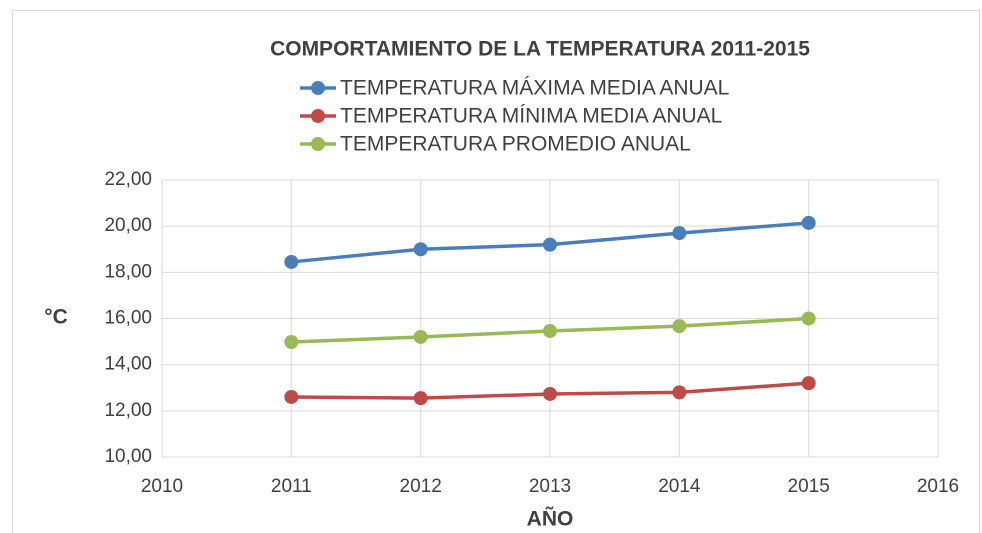 This screenshot has height=533, width=982. Describe the element at coordinates (550, 519) in the screenshot. I see `x-axis-label: AÑO` at that location.